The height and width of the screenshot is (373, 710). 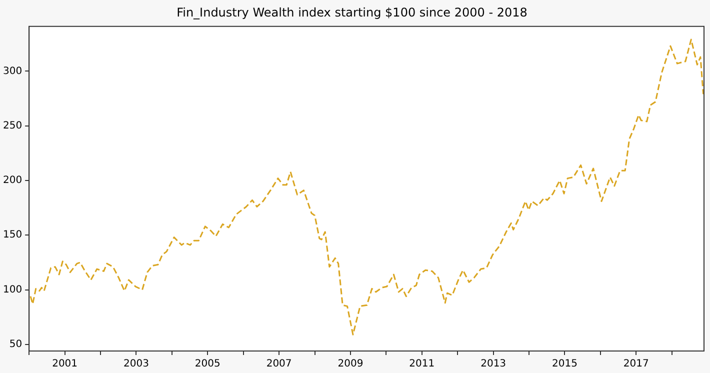 What do you see at coordinates (12, 180) in the screenshot?
I see `y-tick-label: 200` at bounding box center [12, 180].